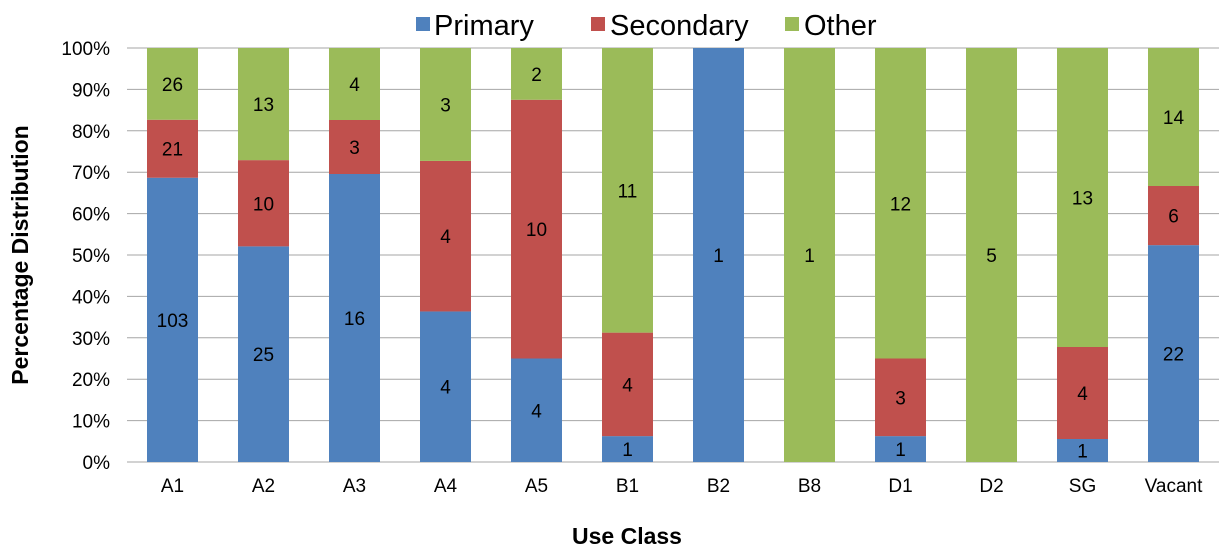 The image size is (1219, 550). What do you see at coordinates (1174, 486) in the screenshot?
I see `x-tick-label: Vacant` at bounding box center [1174, 486].